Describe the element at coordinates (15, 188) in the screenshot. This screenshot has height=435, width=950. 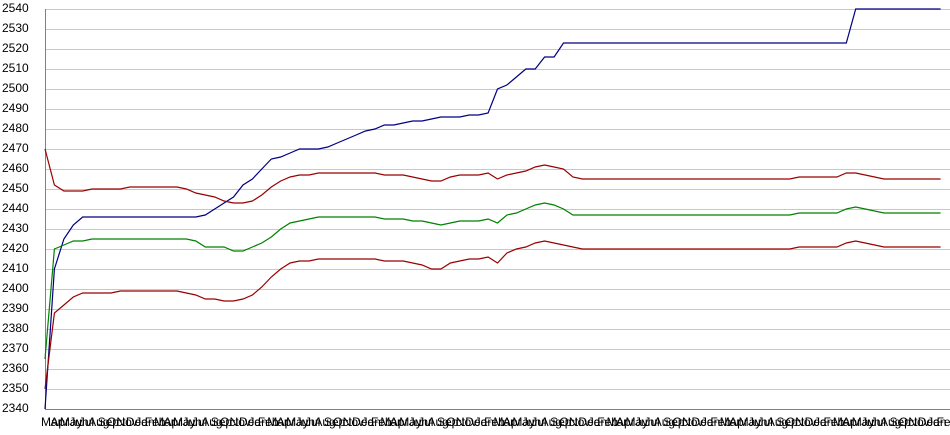
I see `y-tick-label: 2450` at that location.